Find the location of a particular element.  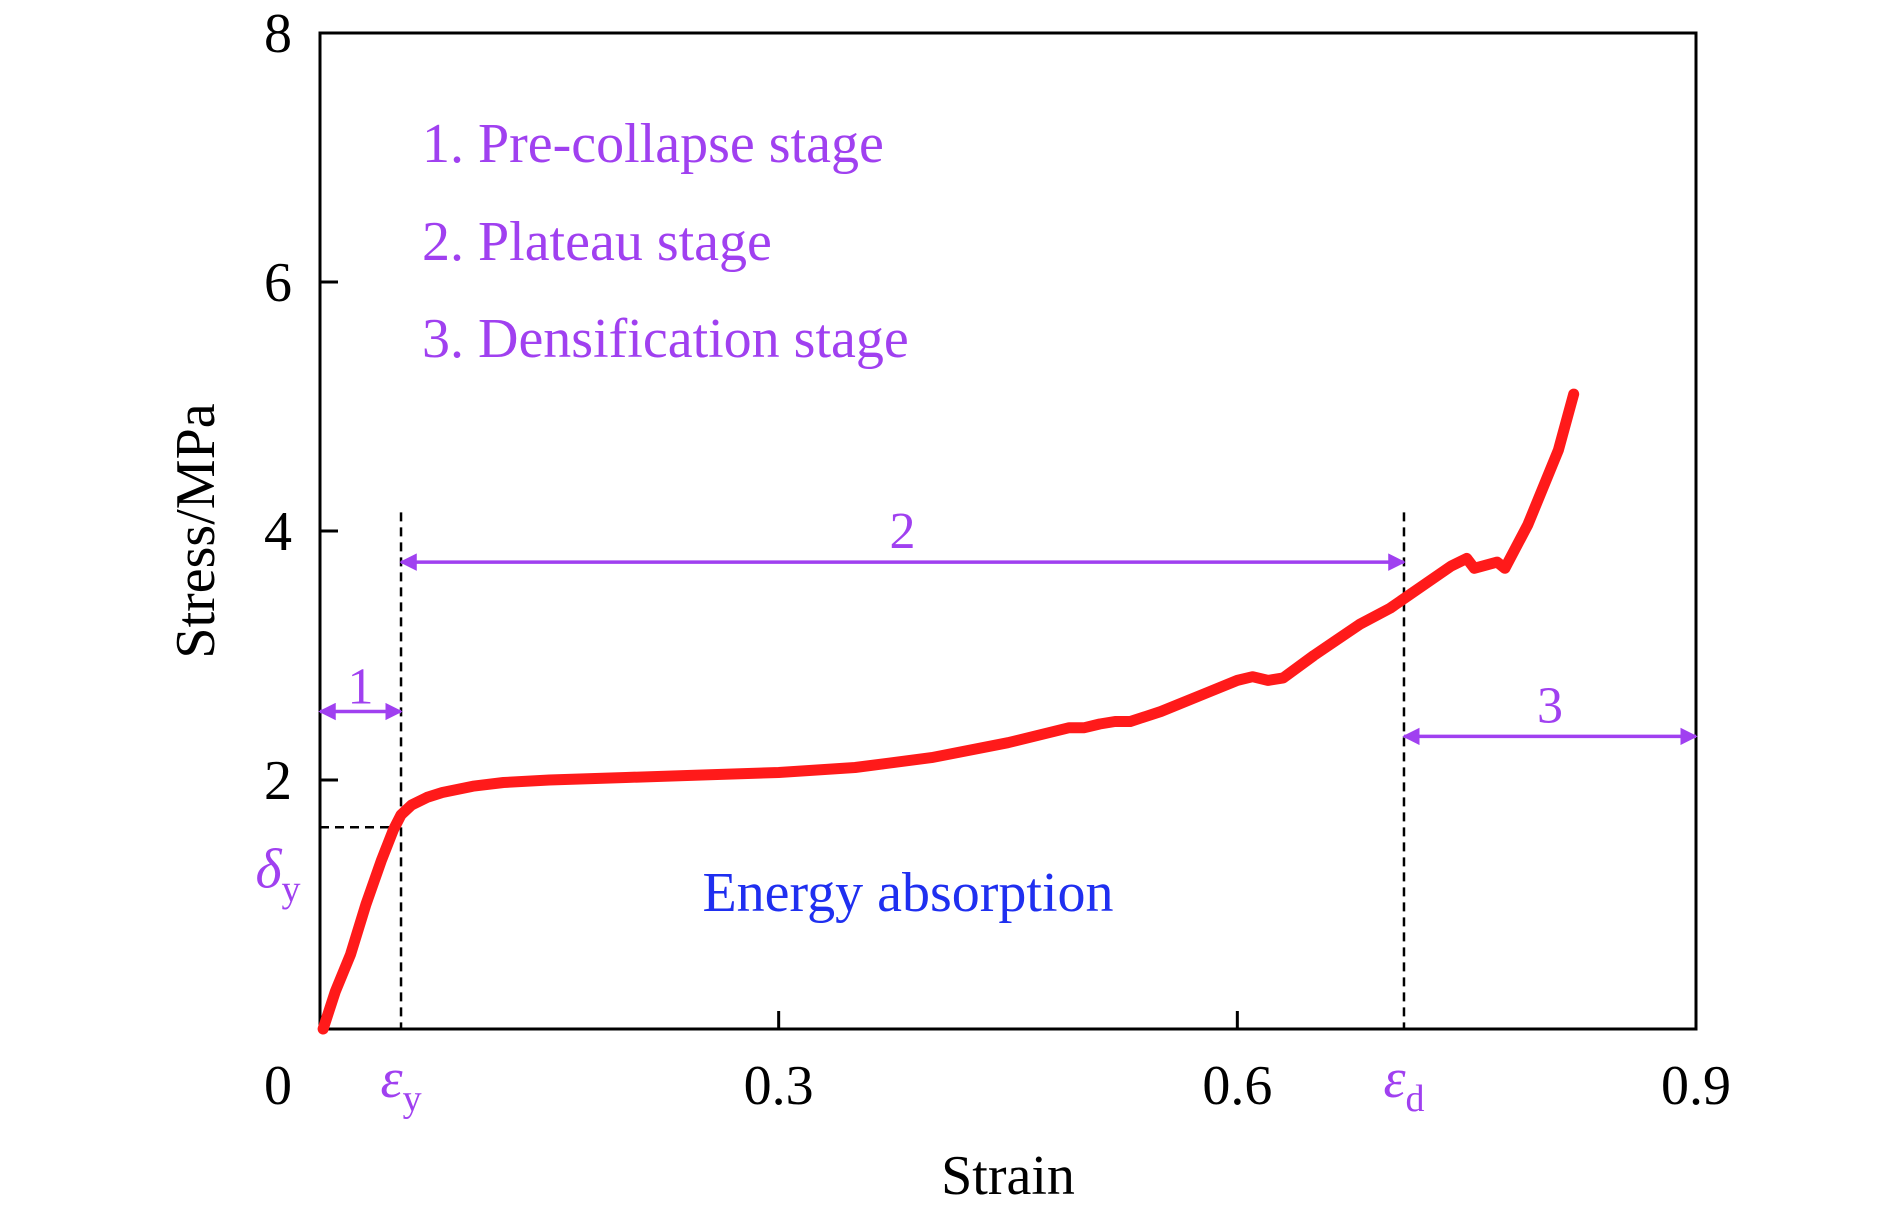

x-axis-title: Strain is located at coordinates (1008, 1176).